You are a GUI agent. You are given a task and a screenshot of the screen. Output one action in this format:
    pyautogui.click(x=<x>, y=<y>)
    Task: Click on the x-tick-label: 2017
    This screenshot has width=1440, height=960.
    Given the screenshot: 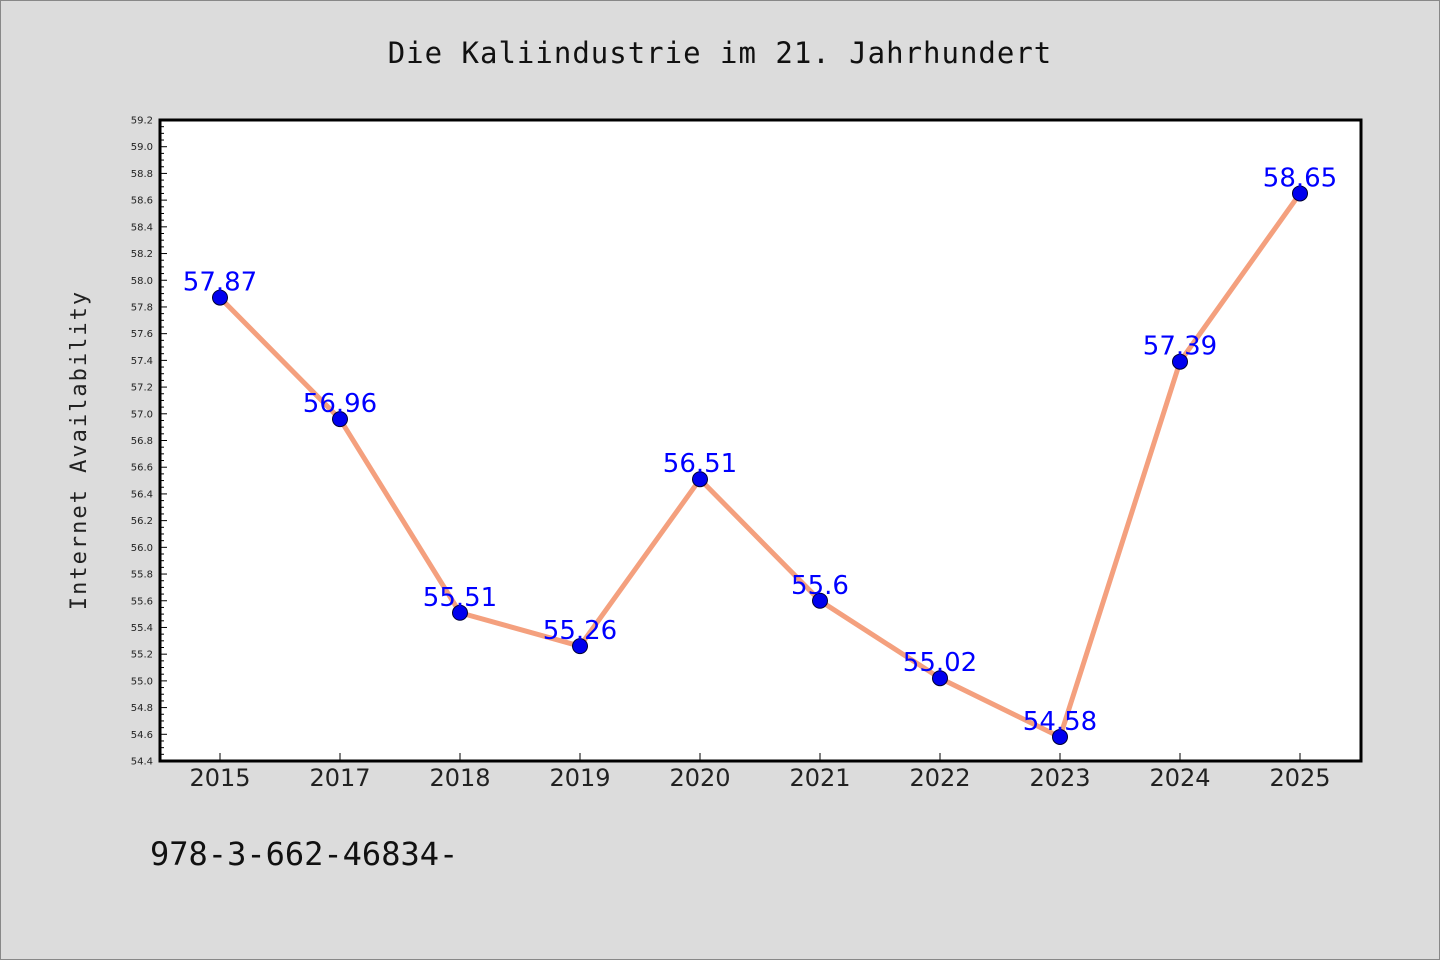 What is the action you would take?
    pyautogui.click(x=339, y=778)
    